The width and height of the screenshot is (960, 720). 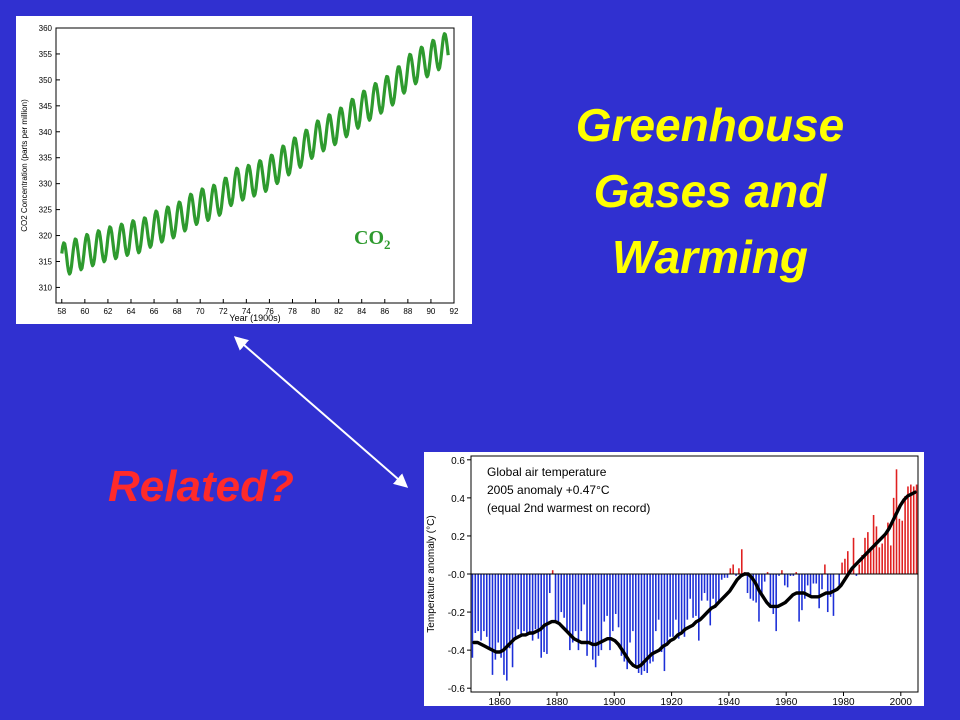 What do you see at coordinates (46, 287) in the screenshot?
I see `co2-y-tick-label: 310` at bounding box center [46, 287].